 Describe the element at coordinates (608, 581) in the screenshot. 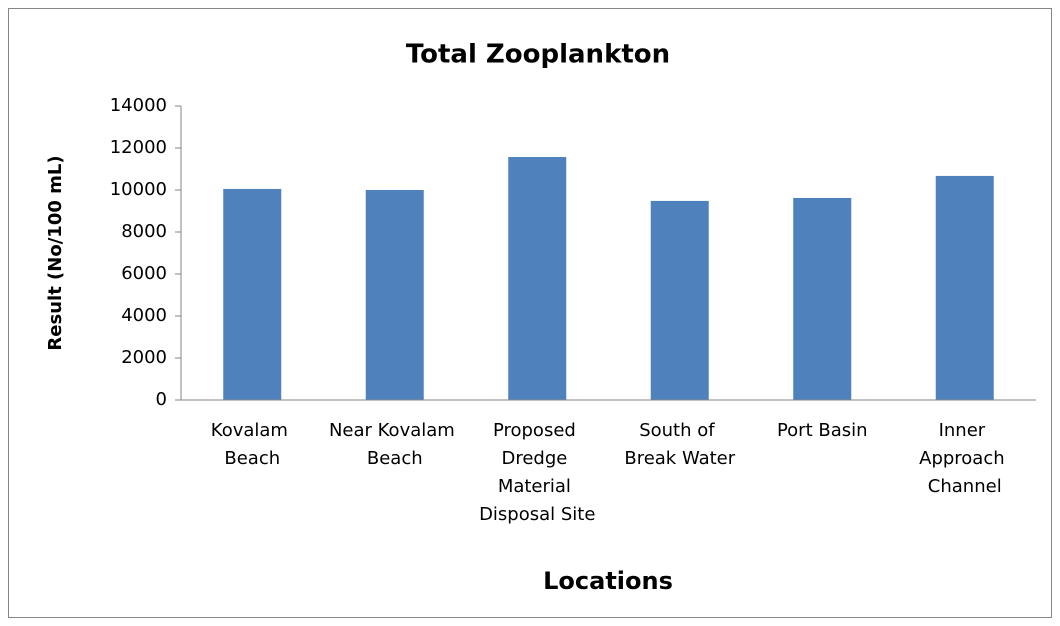

I see `x-axis-label: Locations` at that location.